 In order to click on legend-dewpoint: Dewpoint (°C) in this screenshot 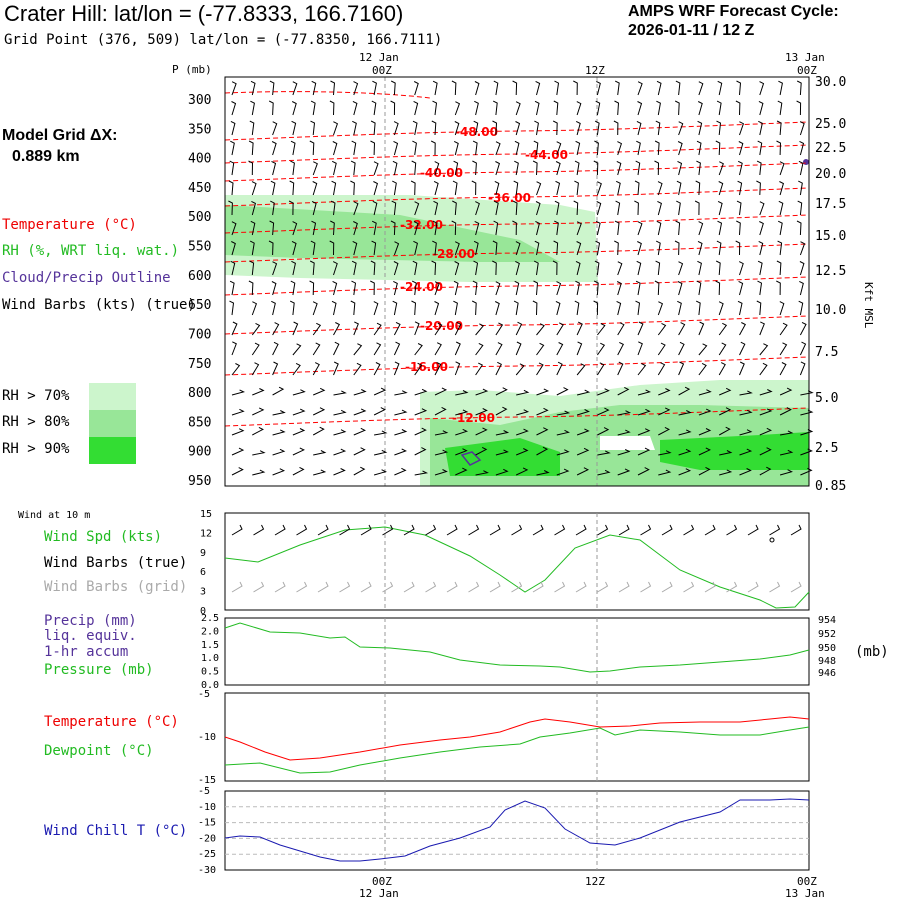, I will do `click(99, 751)`.